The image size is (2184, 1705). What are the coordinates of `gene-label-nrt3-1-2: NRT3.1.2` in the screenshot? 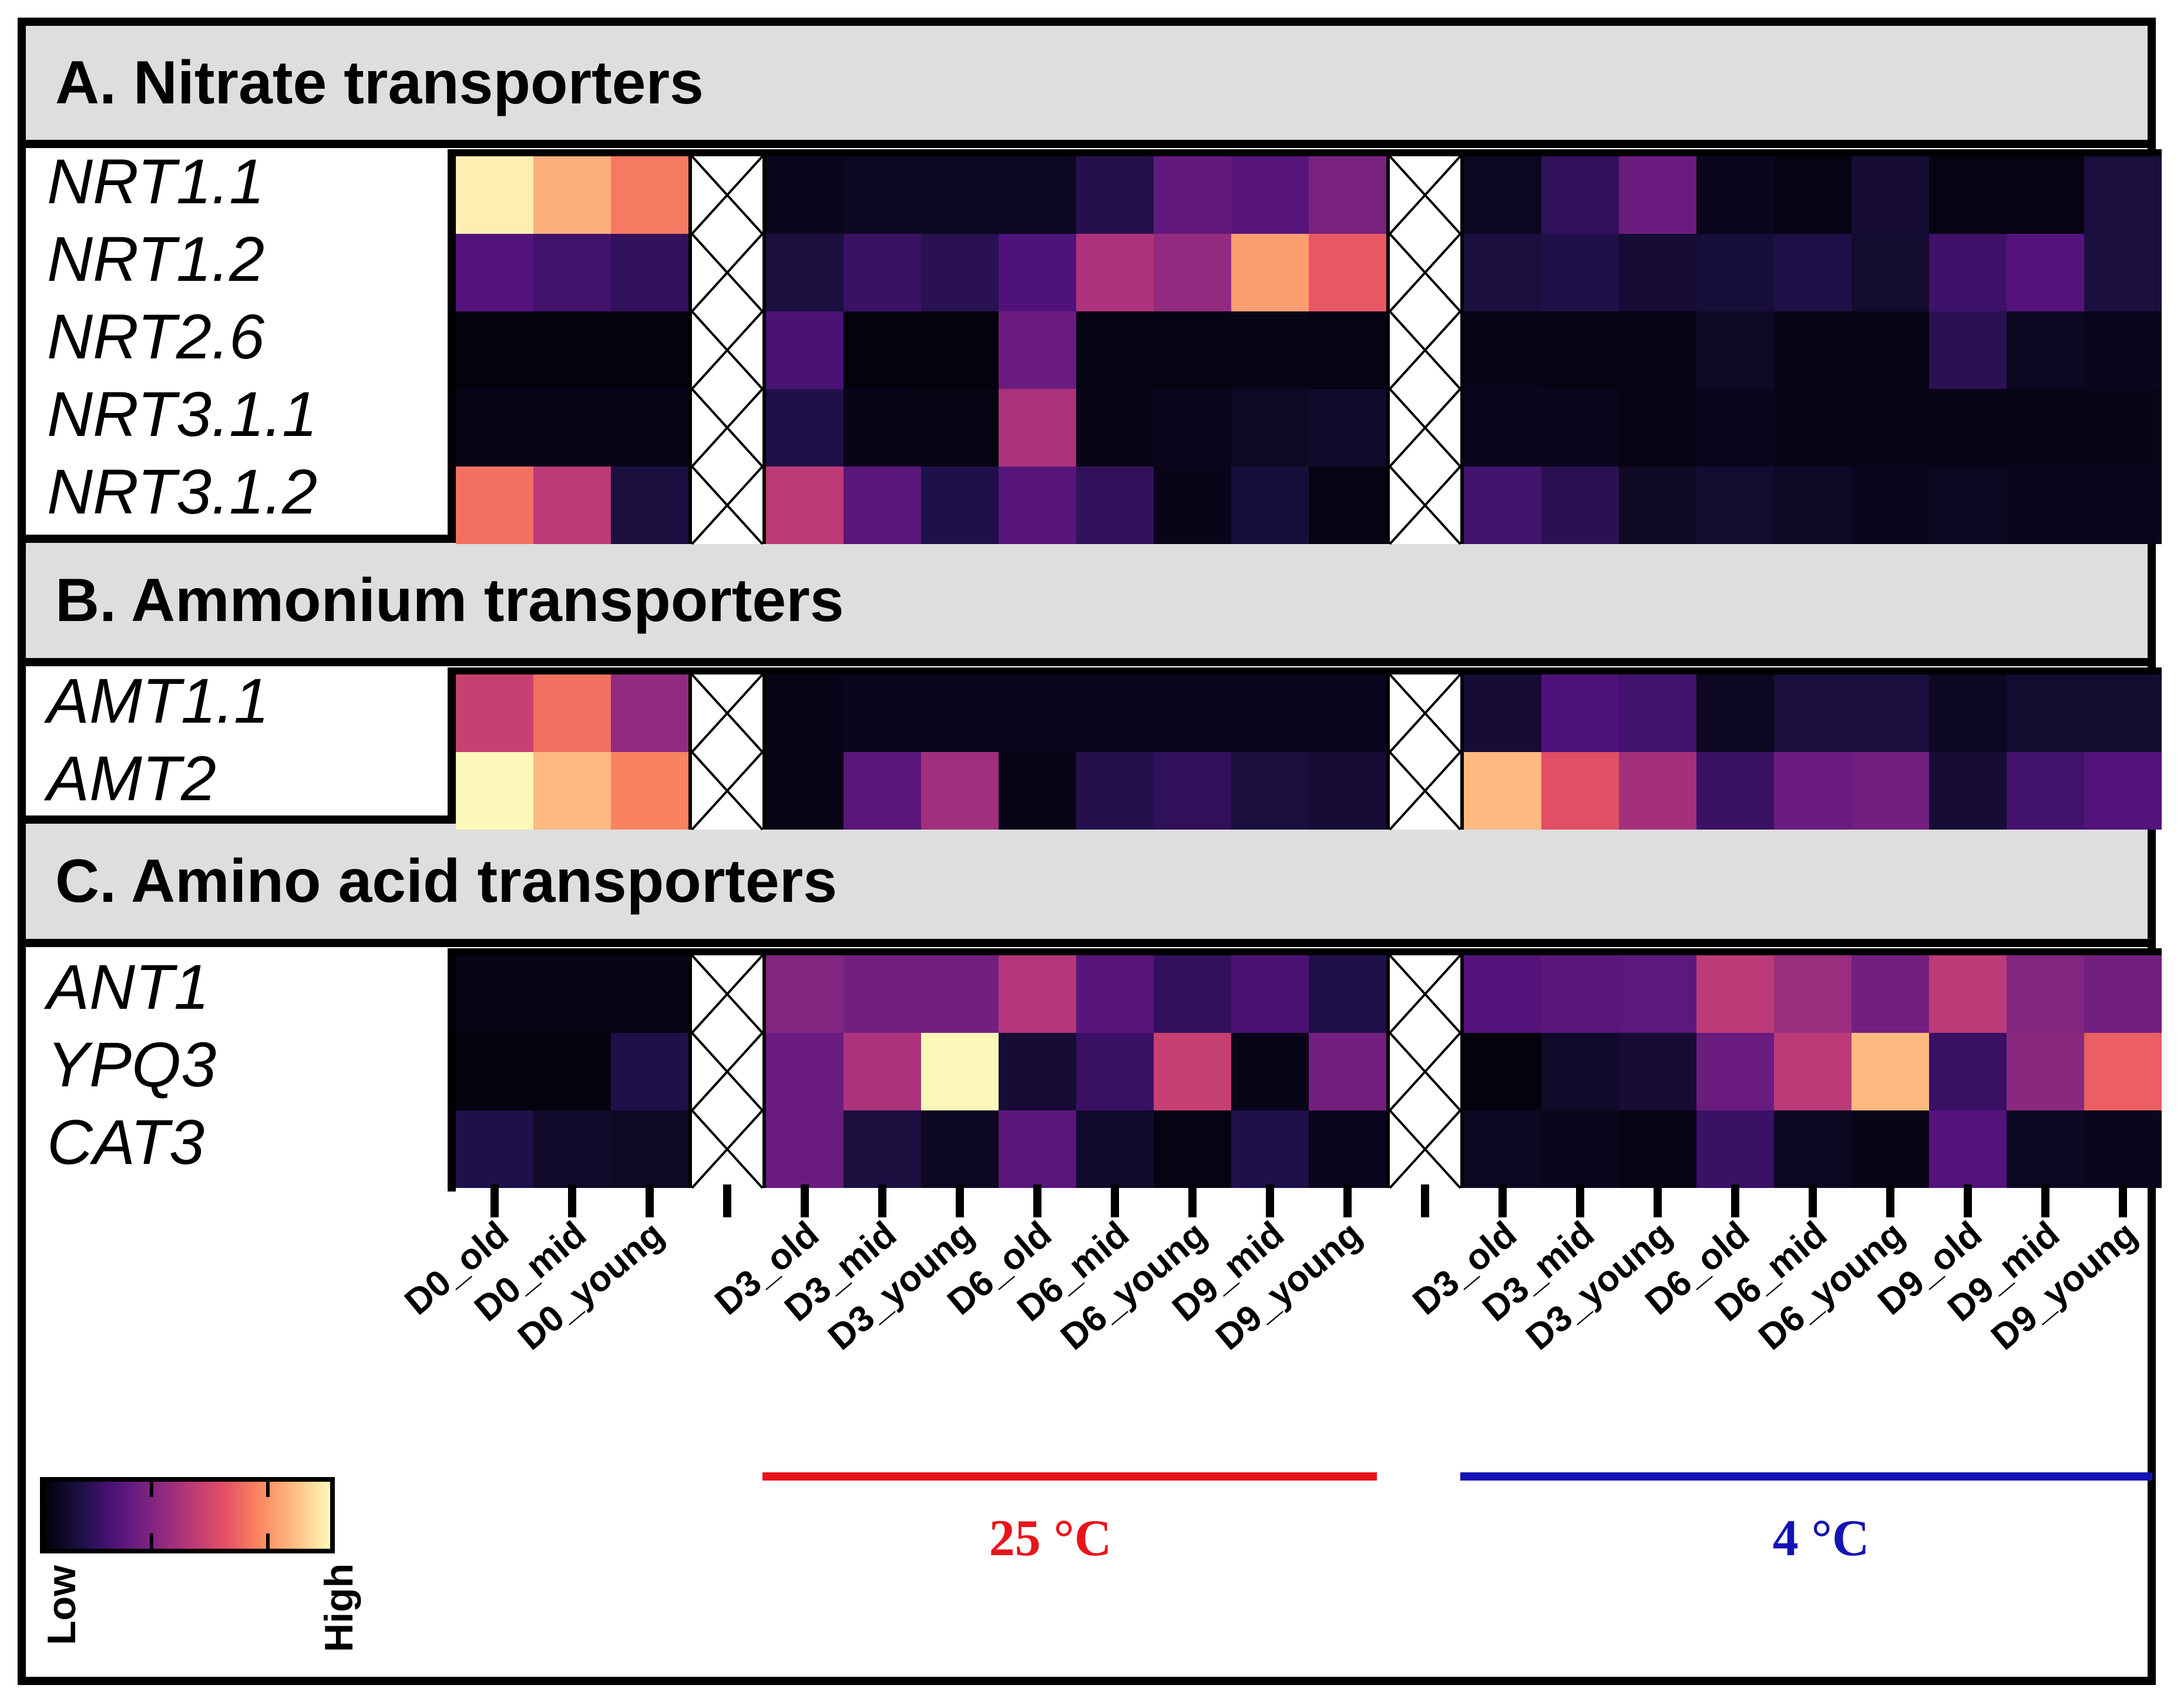 It's located at (182, 492).